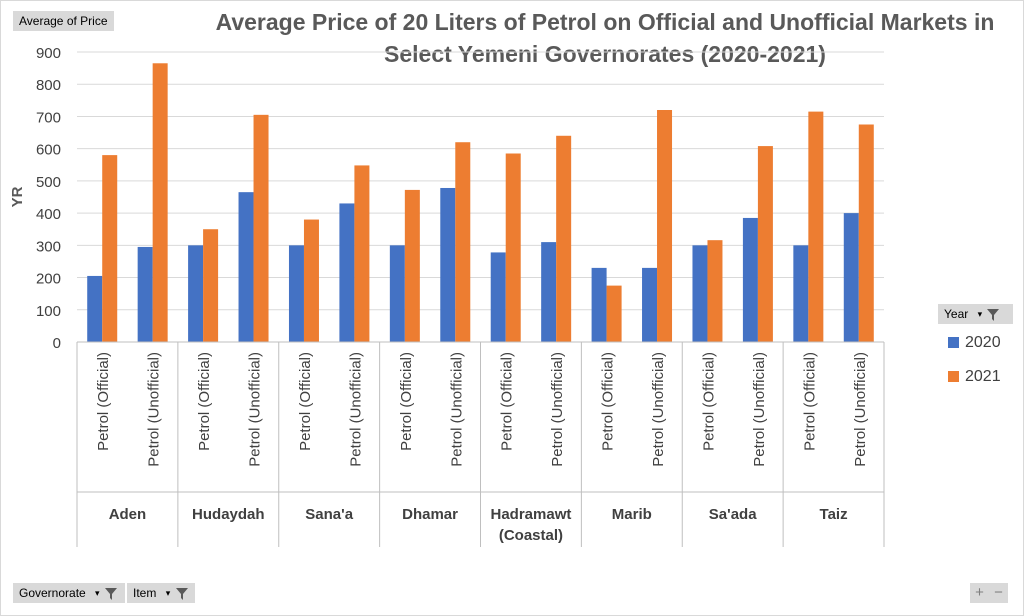 This screenshot has height=616, width=1024. I want to click on y-tick-label: 300, so click(48, 246).